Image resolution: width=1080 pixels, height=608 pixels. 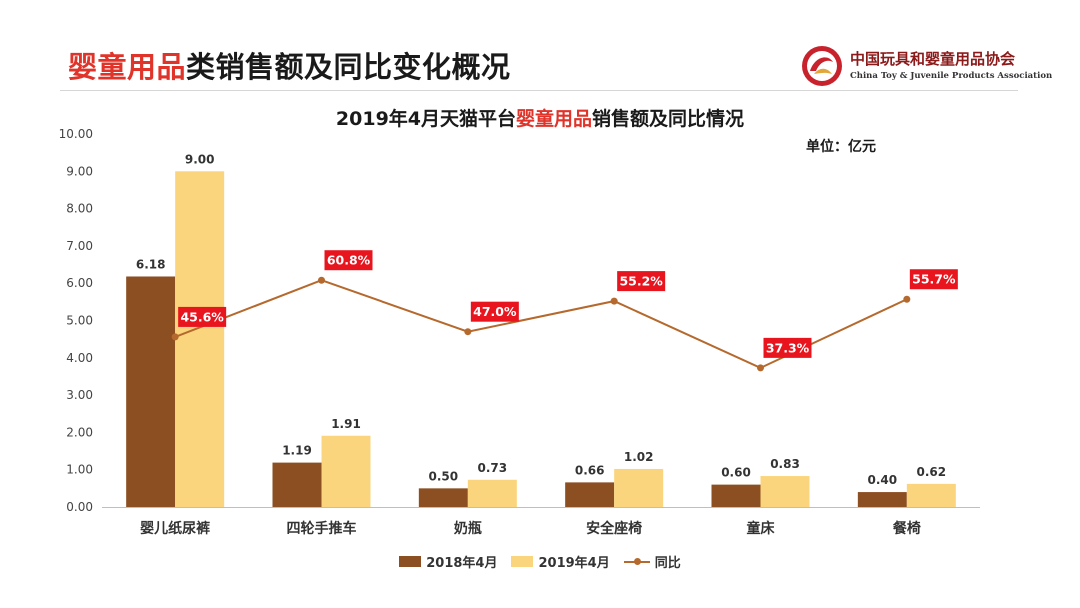 I want to click on bar-value-label: 1.91, so click(x=346, y=424).